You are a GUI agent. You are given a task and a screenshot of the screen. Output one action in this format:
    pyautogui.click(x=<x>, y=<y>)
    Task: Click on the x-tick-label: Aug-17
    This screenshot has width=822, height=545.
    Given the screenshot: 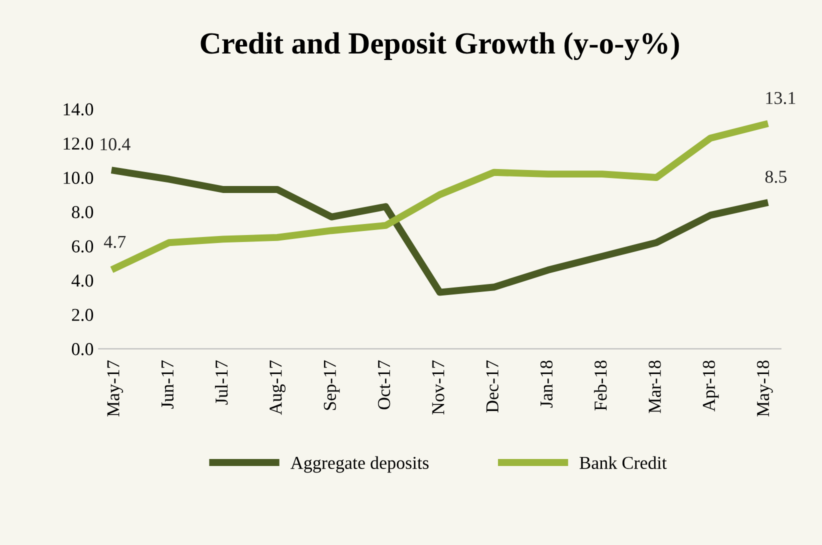 What is the action you would take?
    pyautogui.click(x=278, y=387)
    